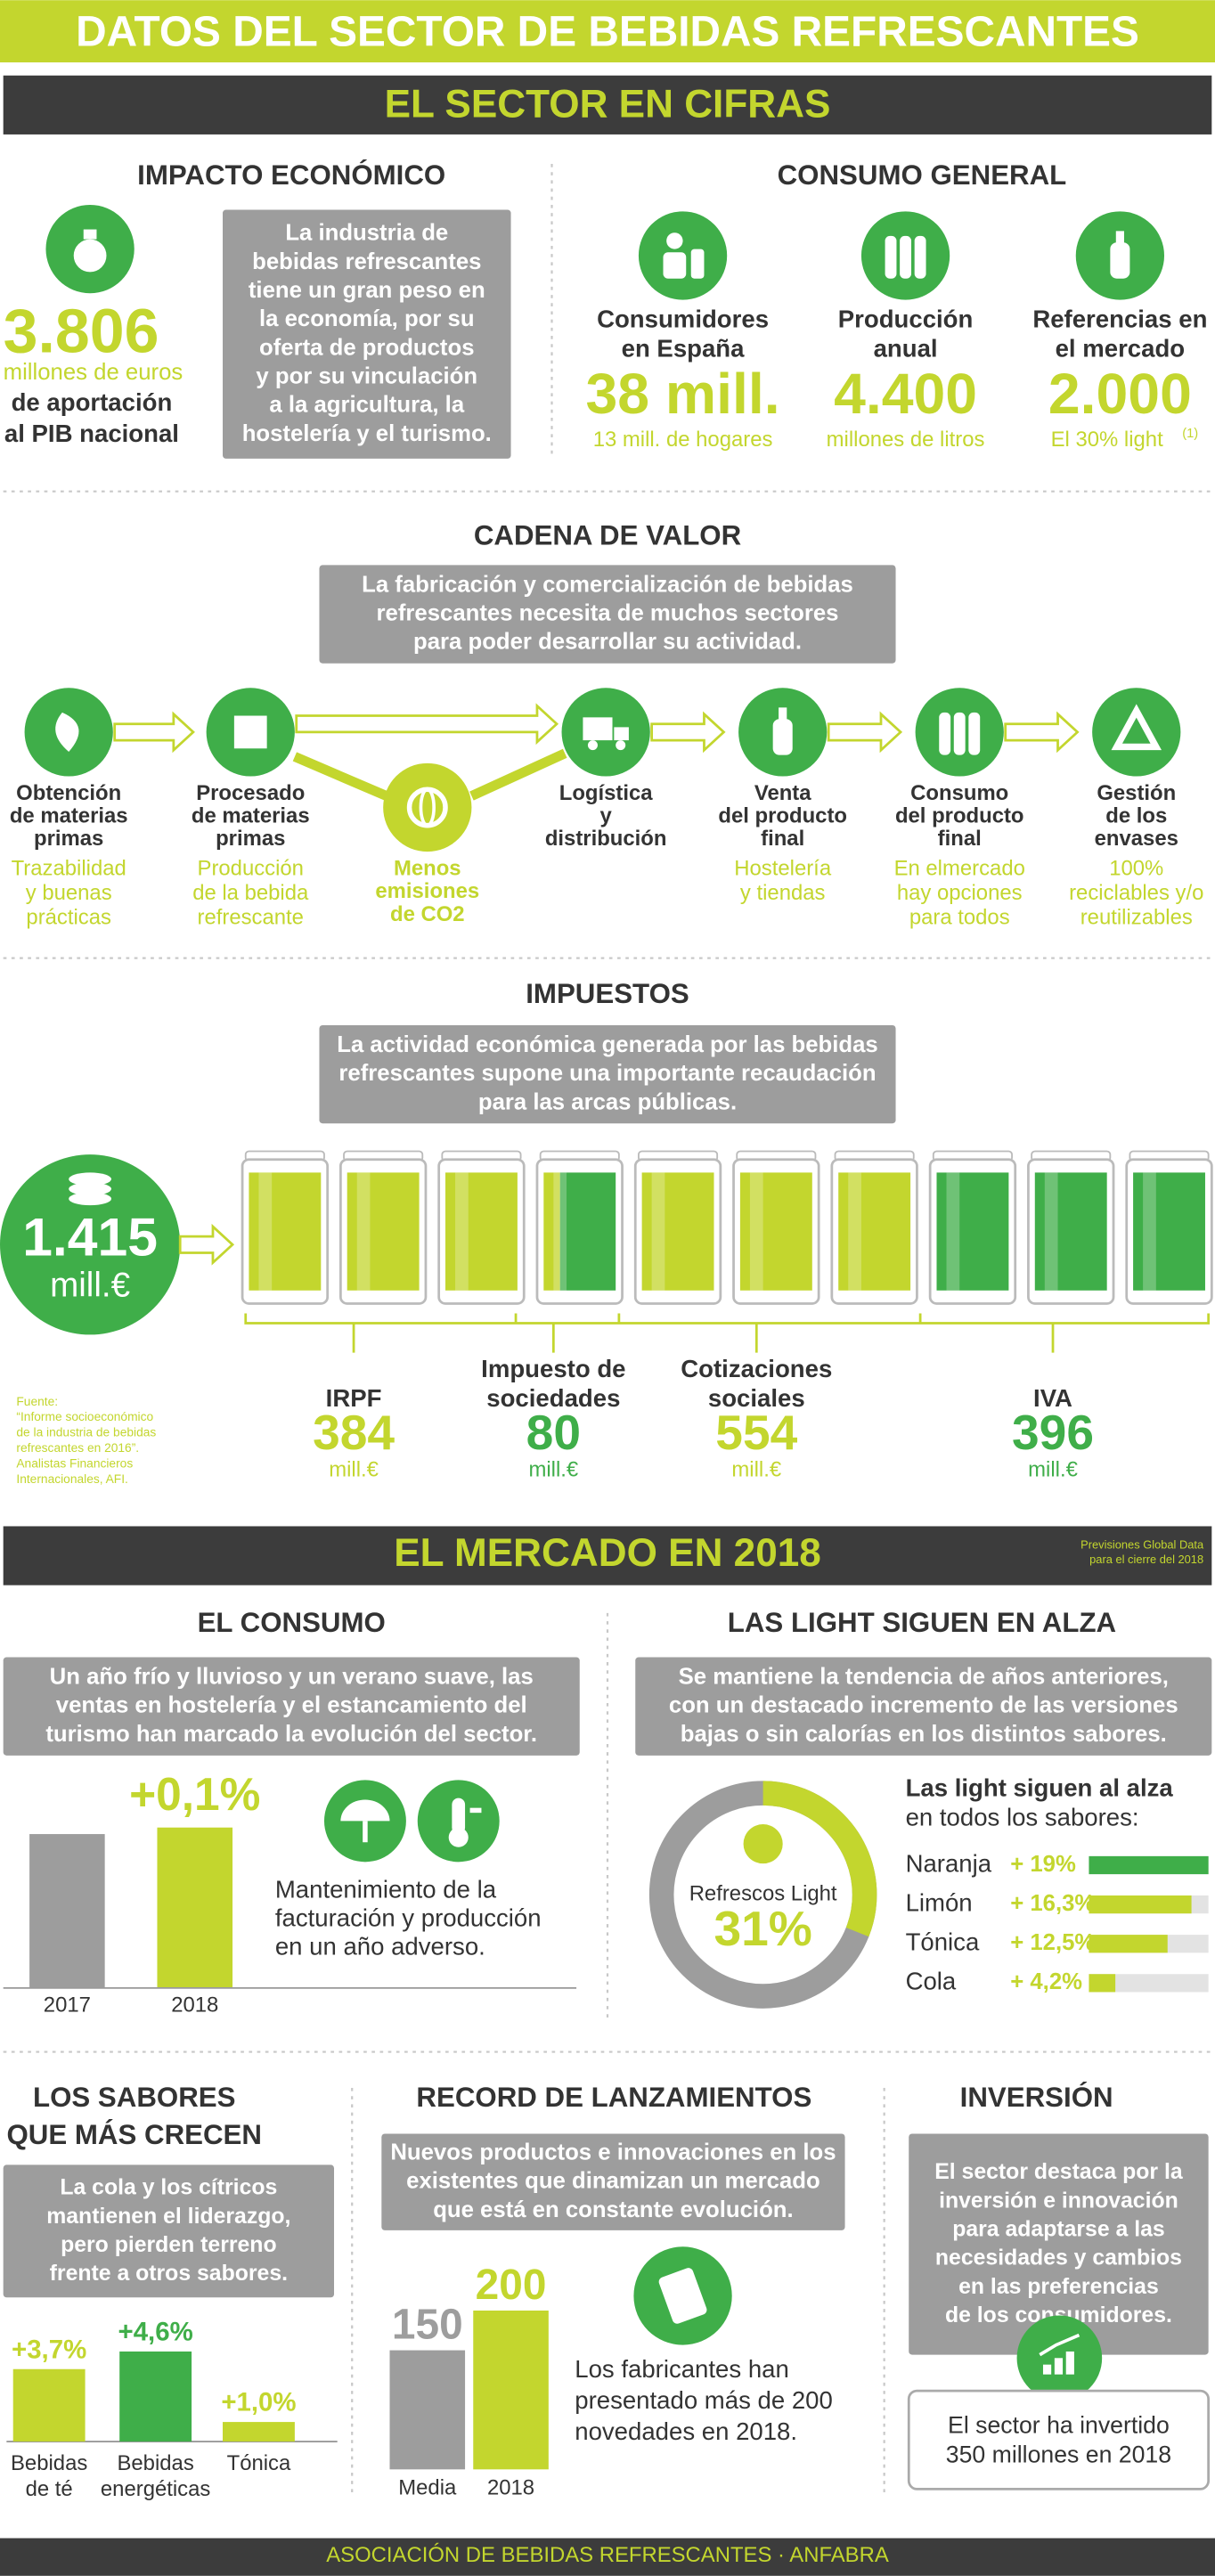 The height and width of the screenshot is (2576, 1215). What do you see at coordinates (613, 2210) in the screenshot?
I see `box-text-line: que está en constante evolución.` at bounding box center [613, 2210].